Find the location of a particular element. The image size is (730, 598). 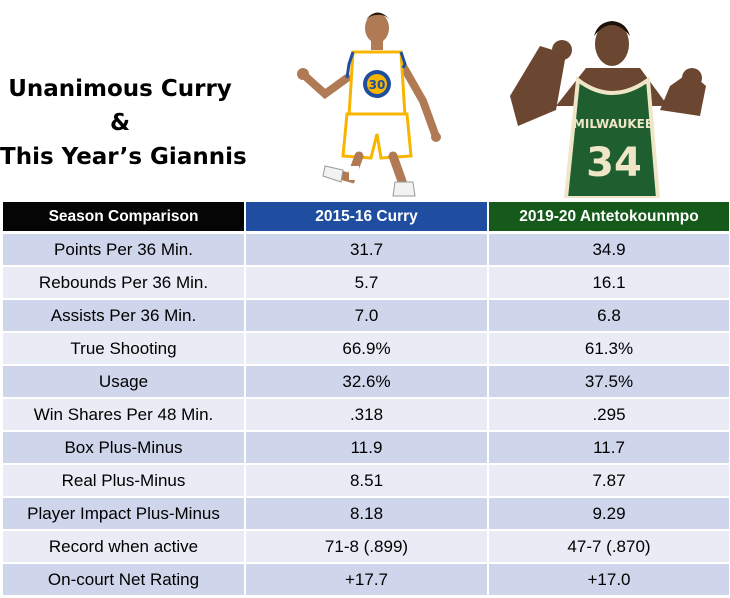

header-season-comparison: Season Comparison is located at coordinates (123, 217).